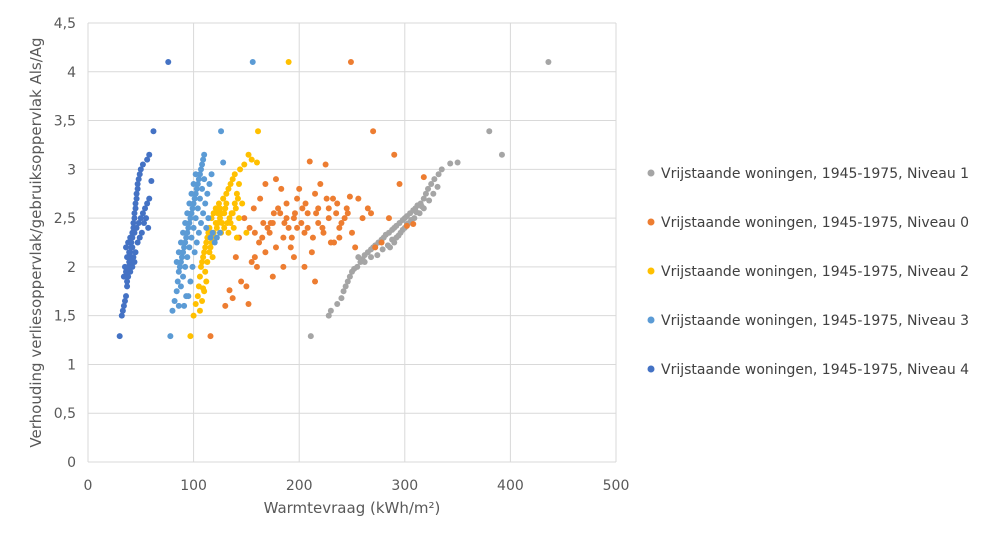 The image size is (1007, 543). What do you see at coordinates (65, 414) in the screenshot?
I see `y-tick-label: 0,5` at bounding box center [65, 414].